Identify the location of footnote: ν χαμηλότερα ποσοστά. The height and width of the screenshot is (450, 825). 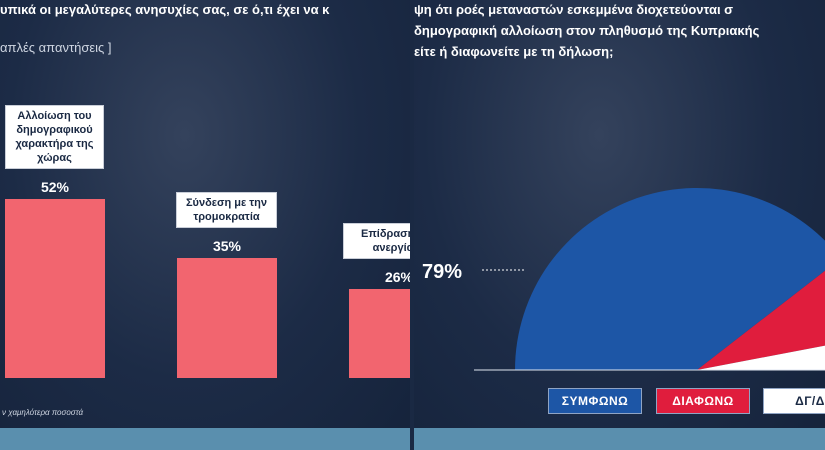
(43, 412).